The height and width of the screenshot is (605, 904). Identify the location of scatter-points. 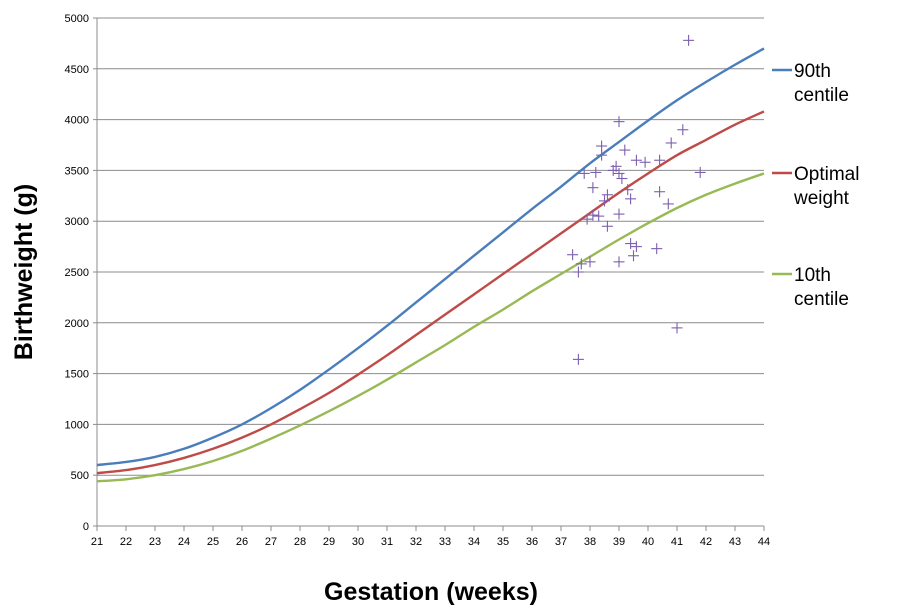
(636, 199).